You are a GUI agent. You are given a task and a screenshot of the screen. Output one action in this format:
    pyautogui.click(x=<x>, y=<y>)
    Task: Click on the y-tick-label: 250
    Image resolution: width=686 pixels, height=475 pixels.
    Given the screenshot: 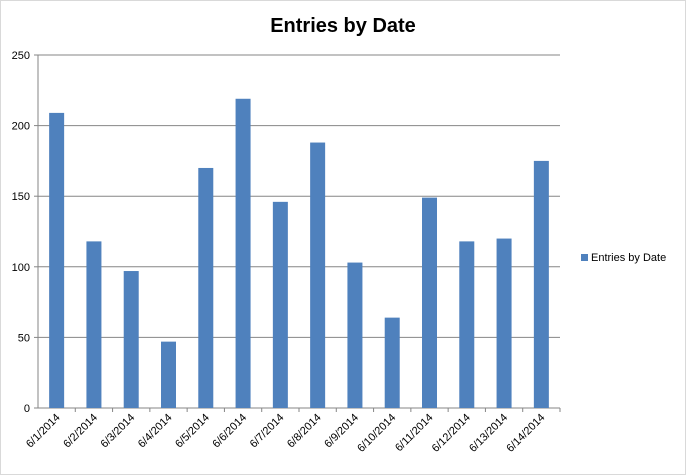 What is the action you would take?
    pyautogui.click(x=21, y=56)
    